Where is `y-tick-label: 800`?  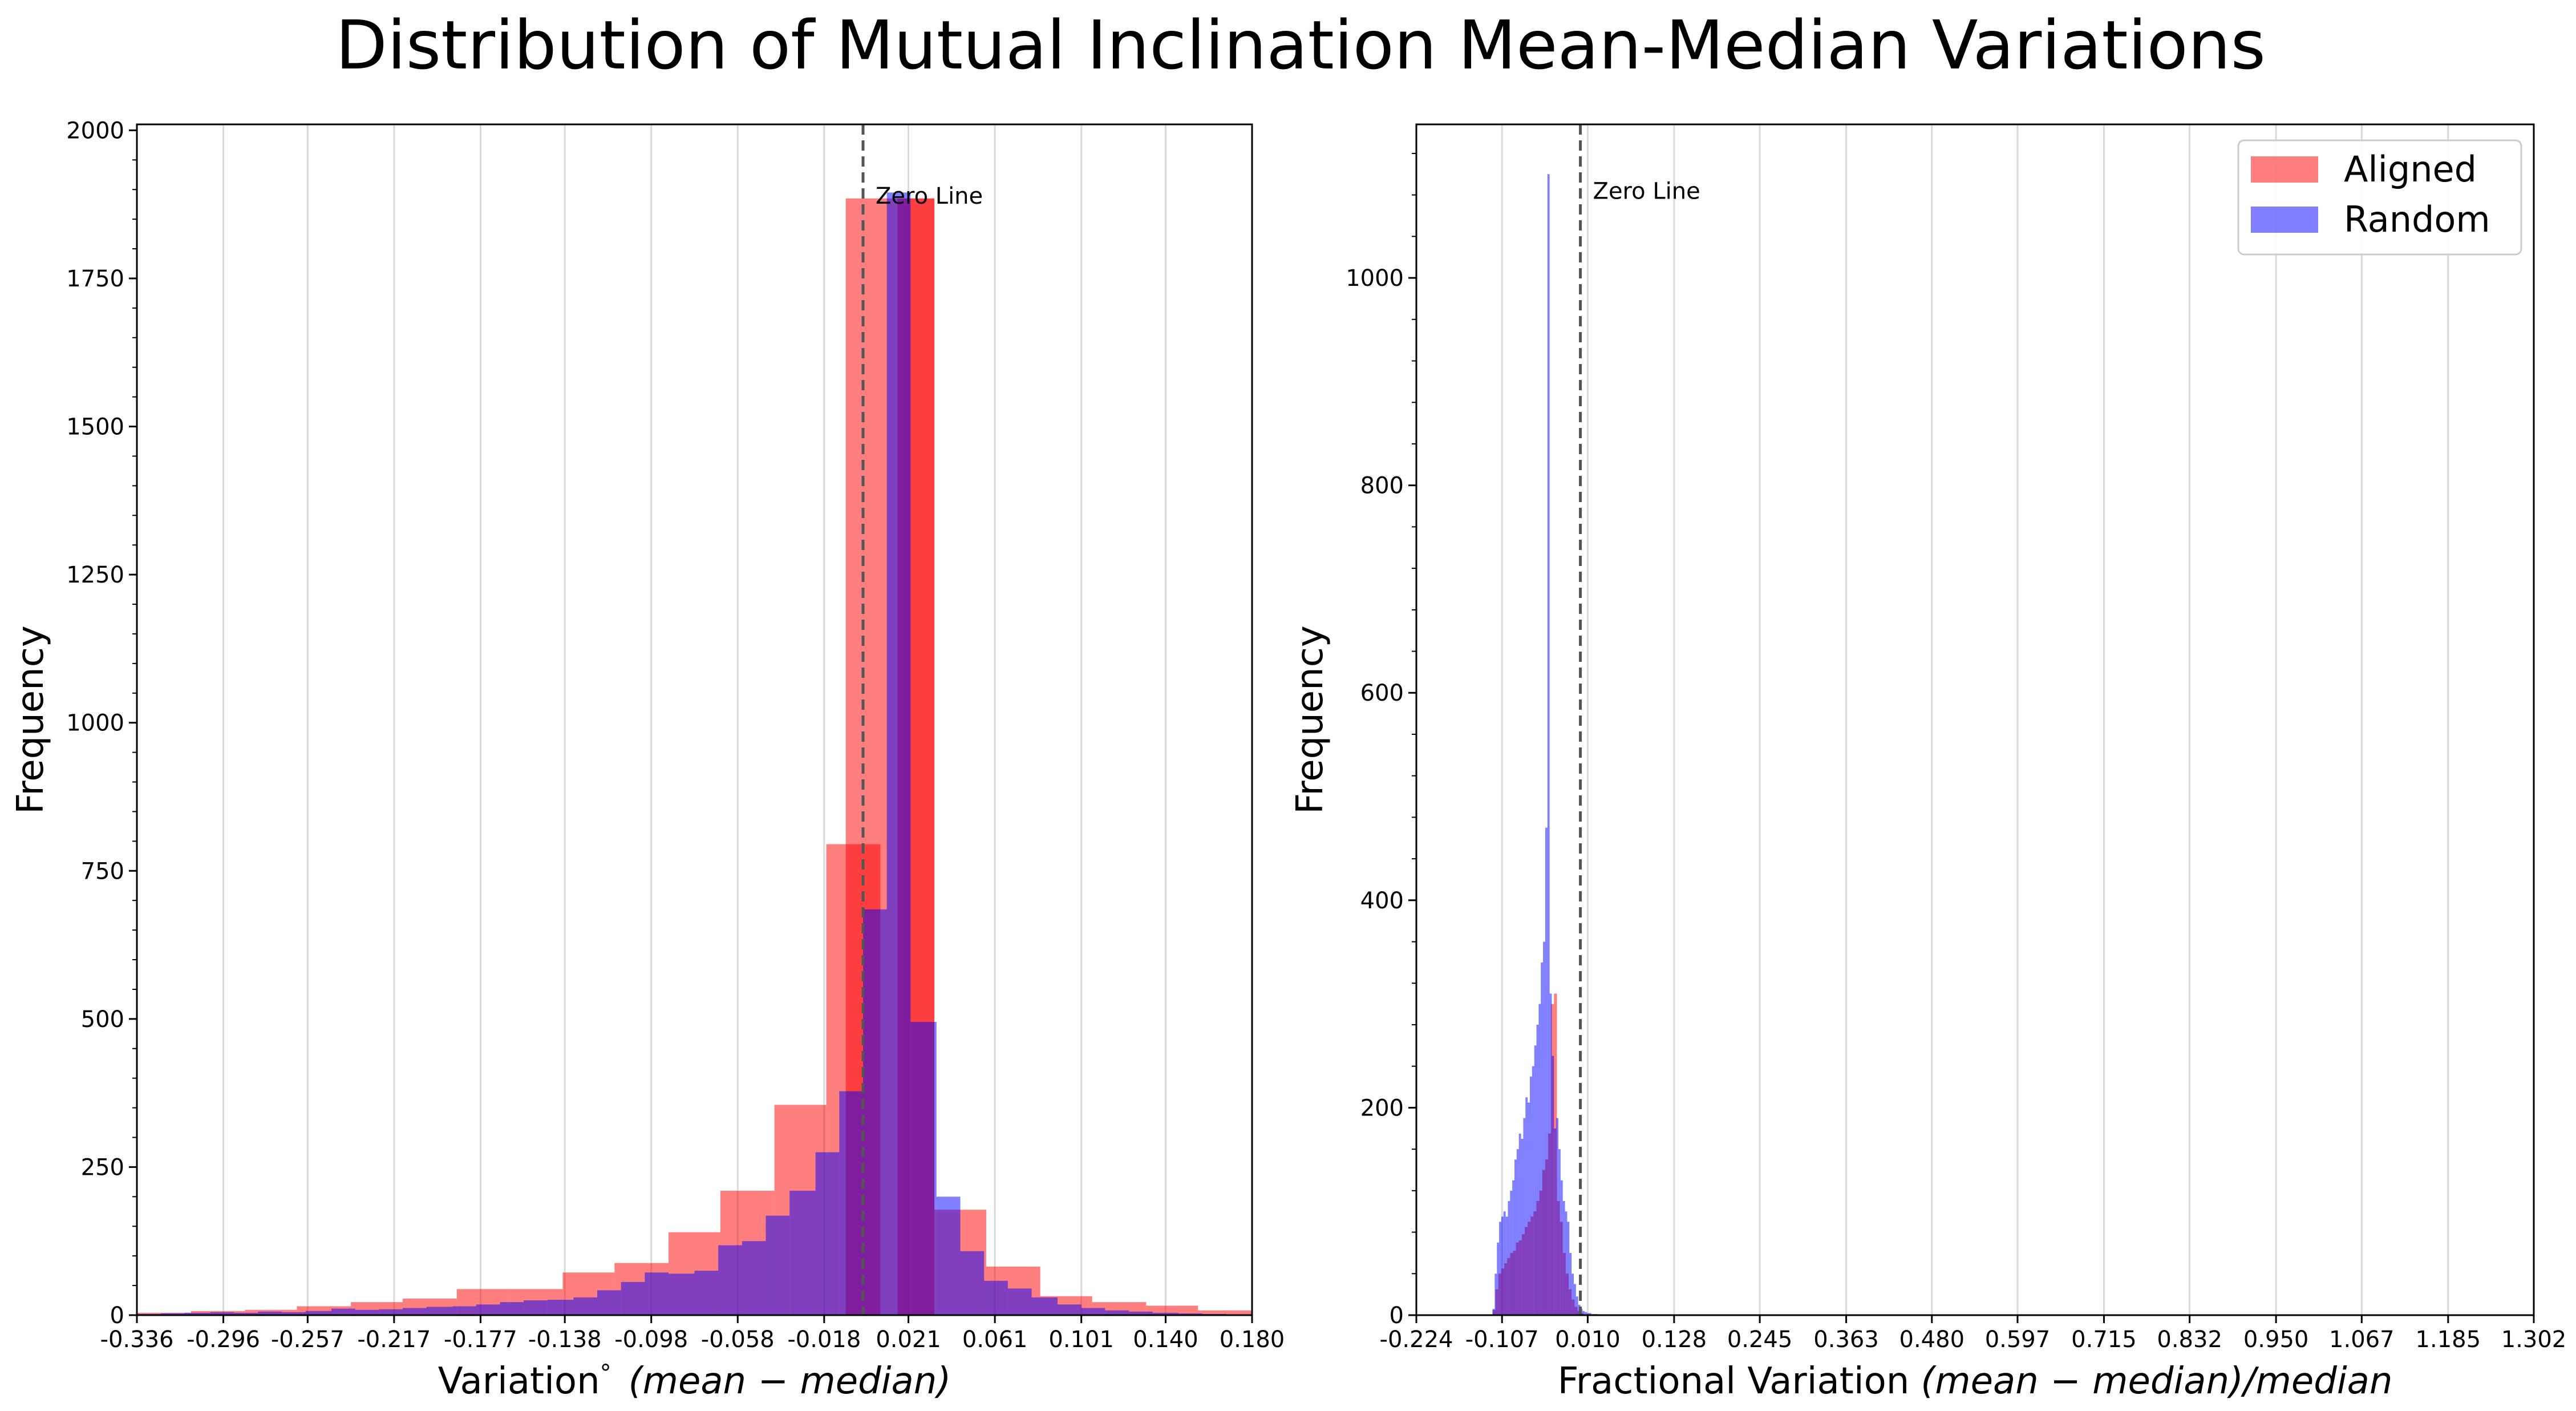 y-tick-label: 800 is located at coordinates (1382, 486).